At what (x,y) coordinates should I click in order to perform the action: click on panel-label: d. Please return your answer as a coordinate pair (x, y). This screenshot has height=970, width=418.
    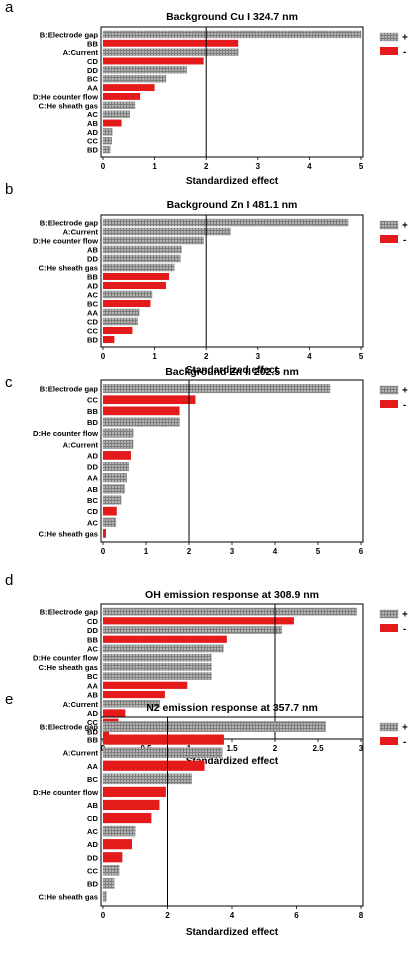
    Looking at the image, I should click on (9, 580).